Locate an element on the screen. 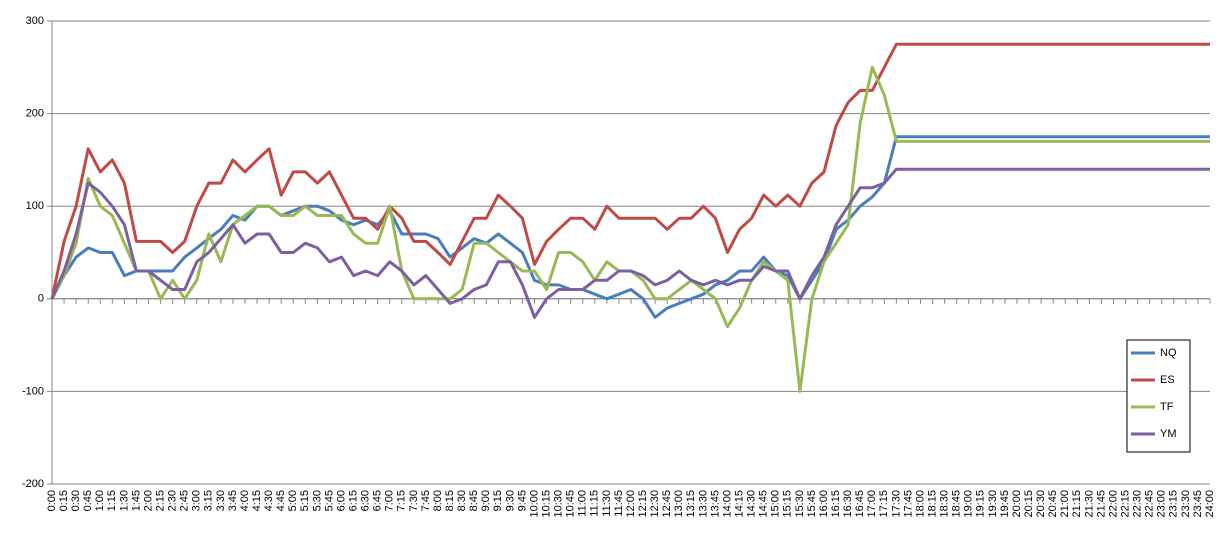 The height and width of the screenshot is (544, 1231). x-tick-label: 13:30 is located at coordinates (703, 504).